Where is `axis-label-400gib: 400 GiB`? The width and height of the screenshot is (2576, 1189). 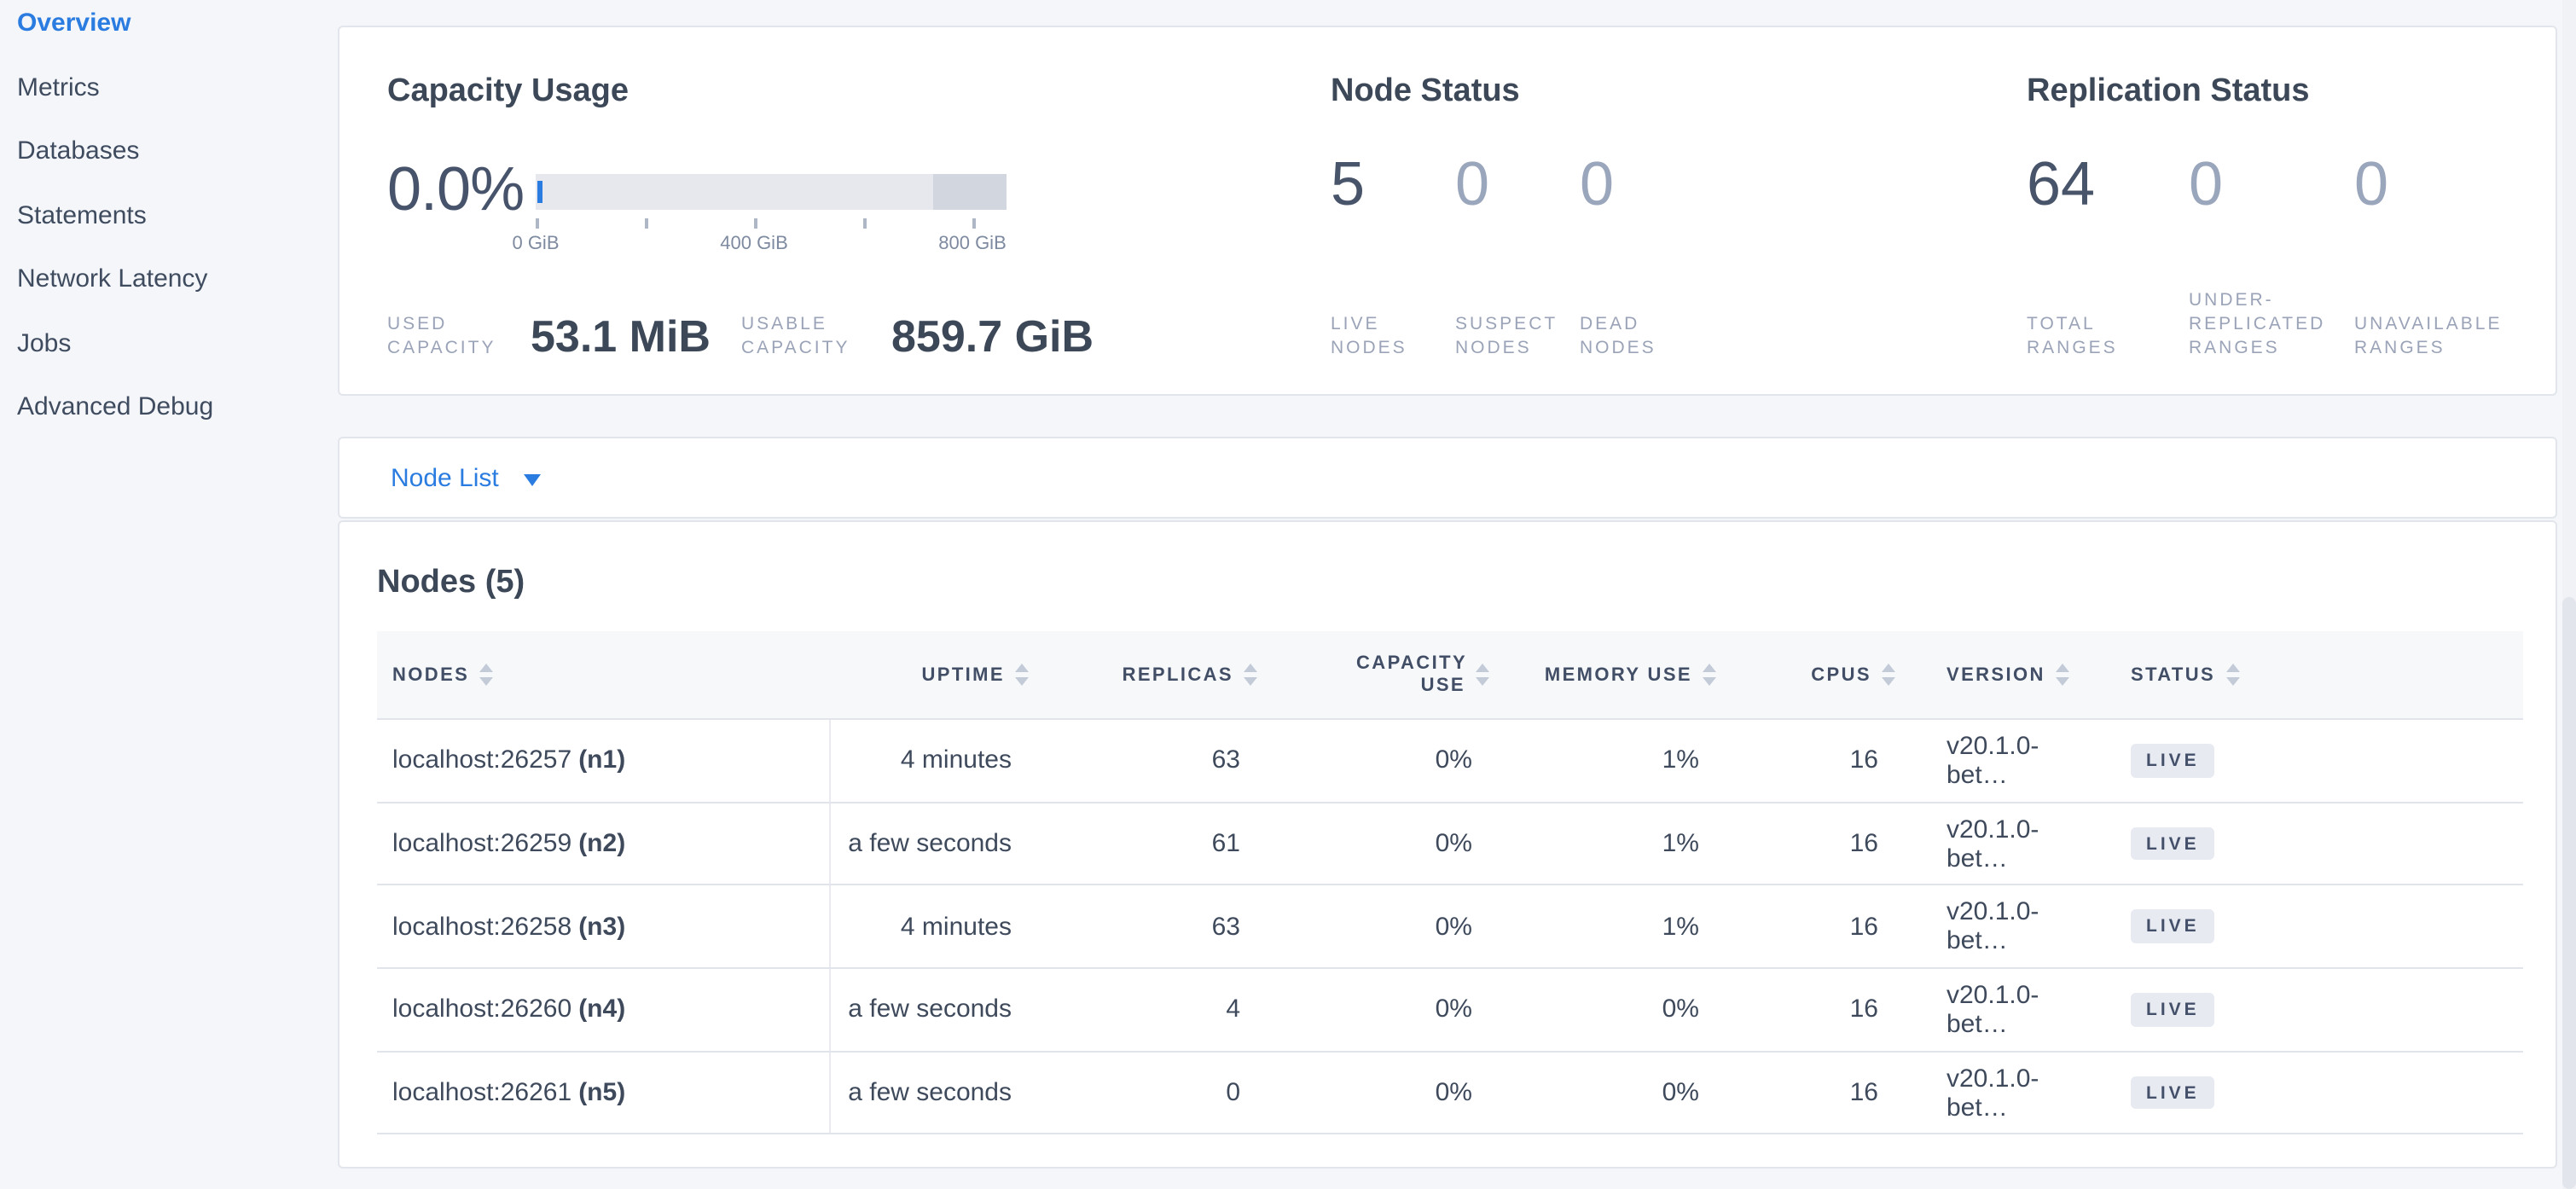 axis-label-400gib: 400 GiB is located at coordinates (754, 244).